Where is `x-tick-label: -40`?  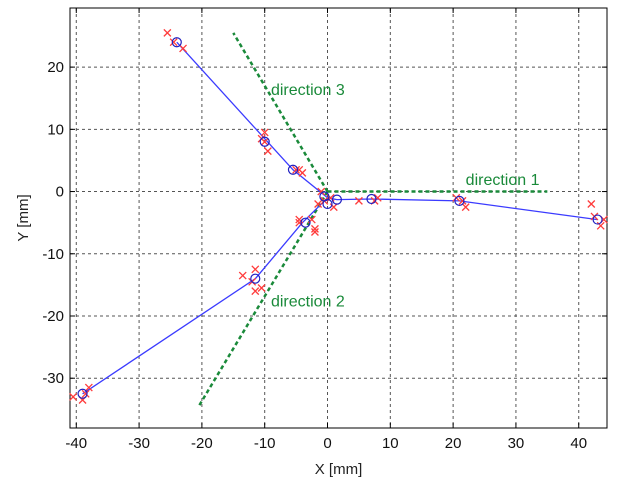 x-tick-label: -40 is located at coordinates (76, 443).